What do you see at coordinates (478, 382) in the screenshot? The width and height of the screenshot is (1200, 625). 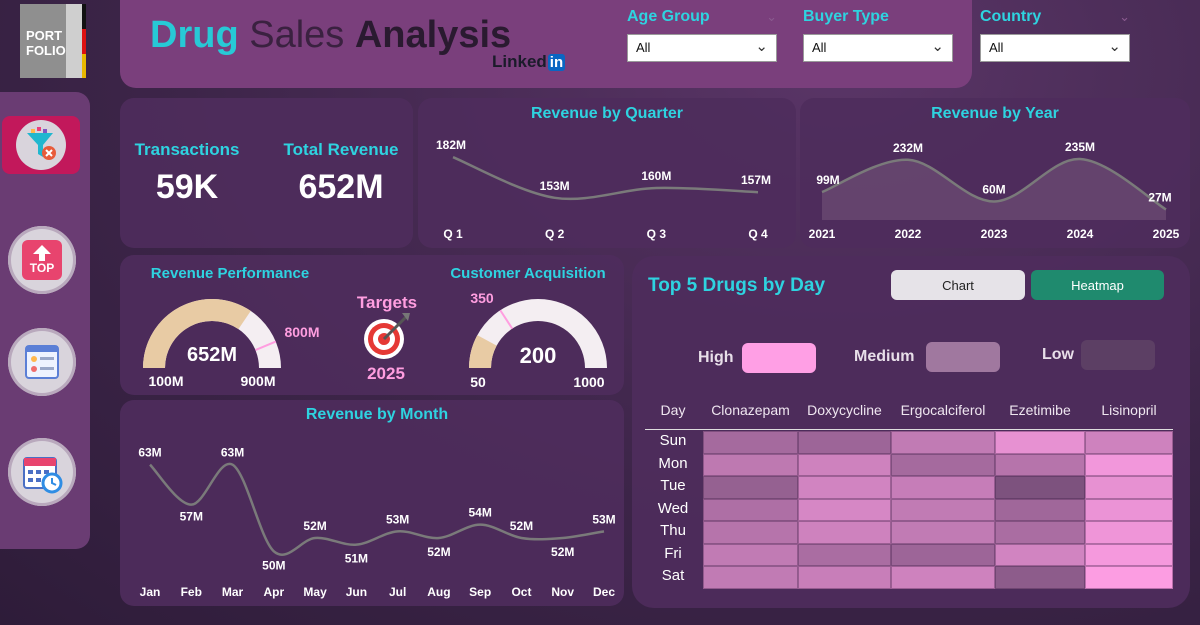 I see `acquisition-gauge-min: 50` at bounding box center [478, 382].